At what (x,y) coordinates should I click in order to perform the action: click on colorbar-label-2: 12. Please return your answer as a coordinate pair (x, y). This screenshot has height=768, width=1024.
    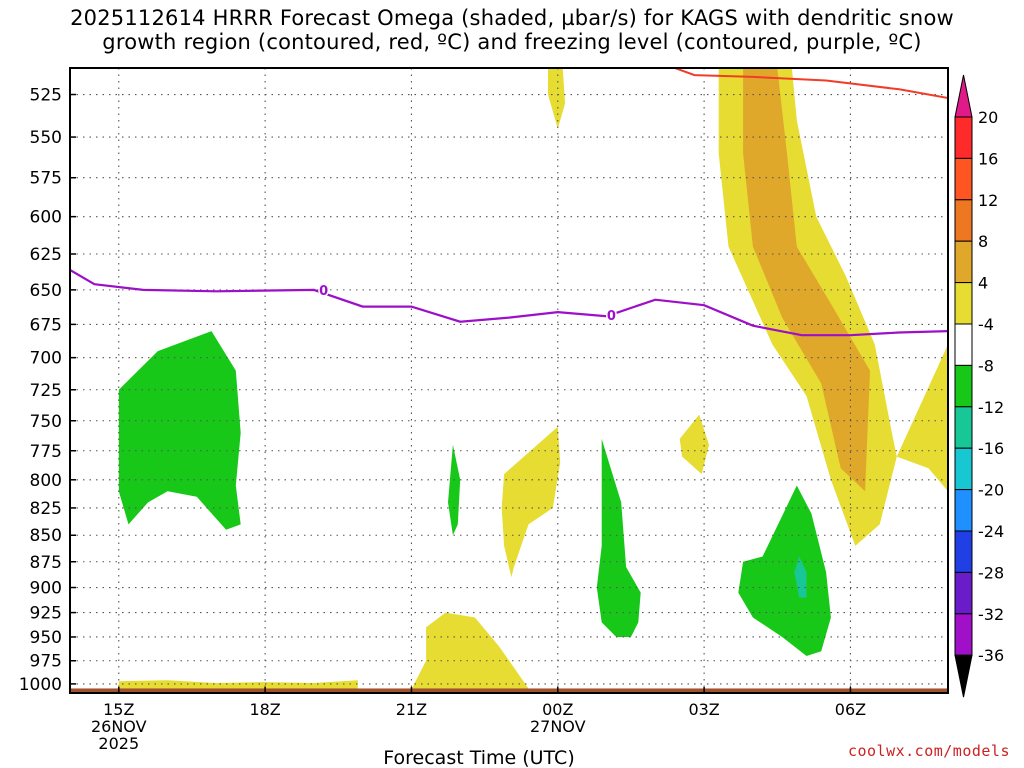
    Looking at the image, I should click on (988, 200).